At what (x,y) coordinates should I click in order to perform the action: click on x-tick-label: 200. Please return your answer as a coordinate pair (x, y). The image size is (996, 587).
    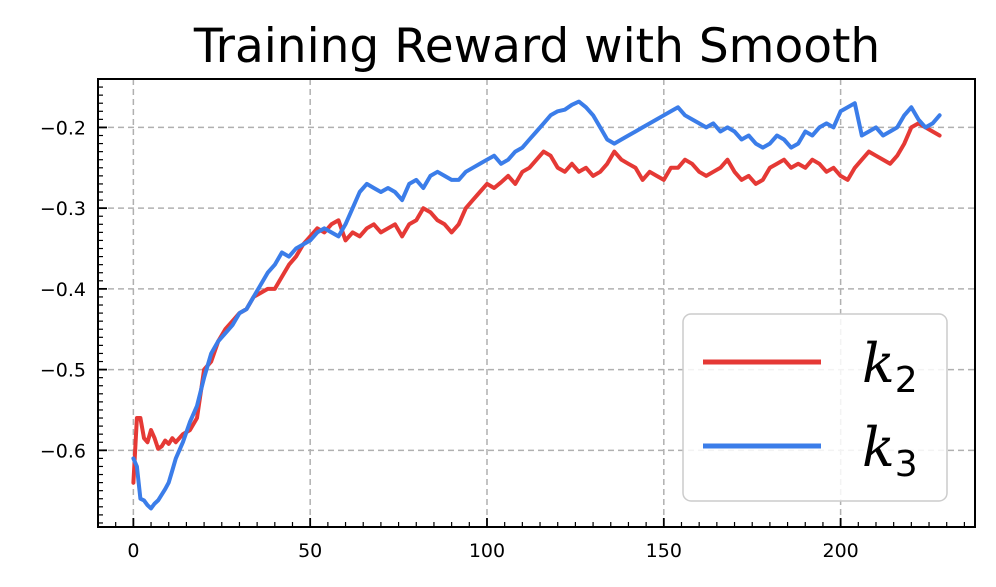
    Looking at the image, I should click on (840, 551).